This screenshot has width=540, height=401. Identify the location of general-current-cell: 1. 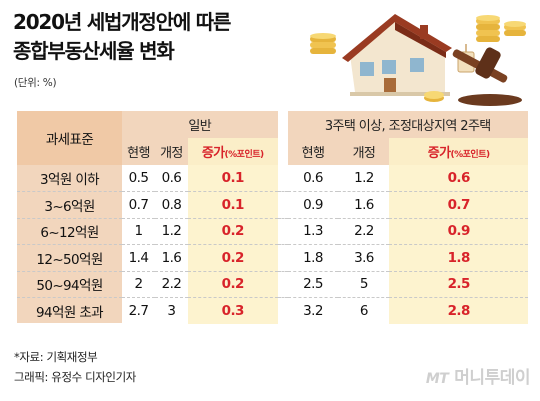
(138, 231).